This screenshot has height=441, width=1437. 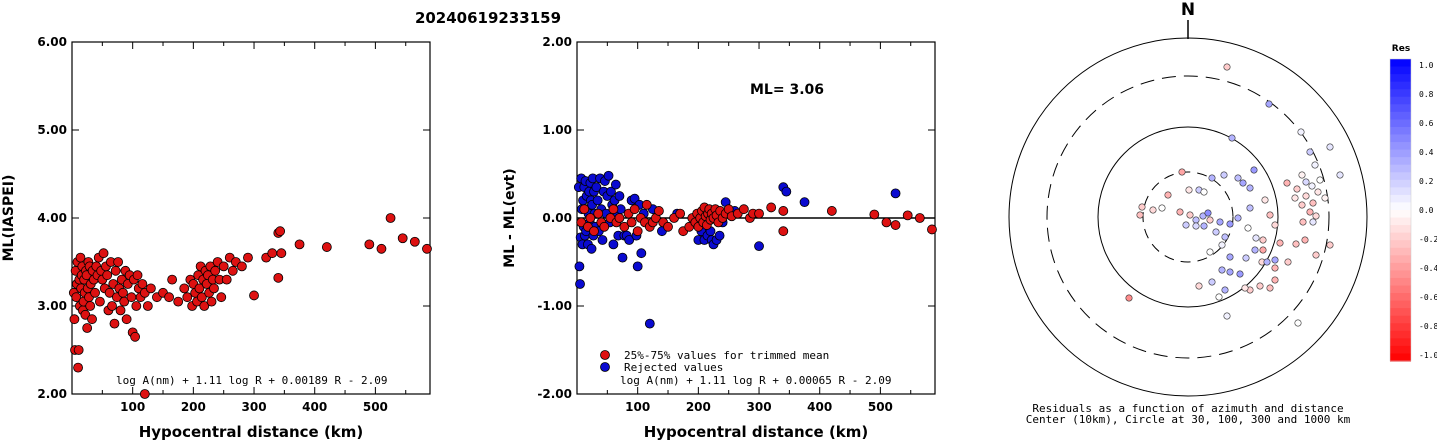 I want to click on colorbar-frame, so click(x=1400, y=210).